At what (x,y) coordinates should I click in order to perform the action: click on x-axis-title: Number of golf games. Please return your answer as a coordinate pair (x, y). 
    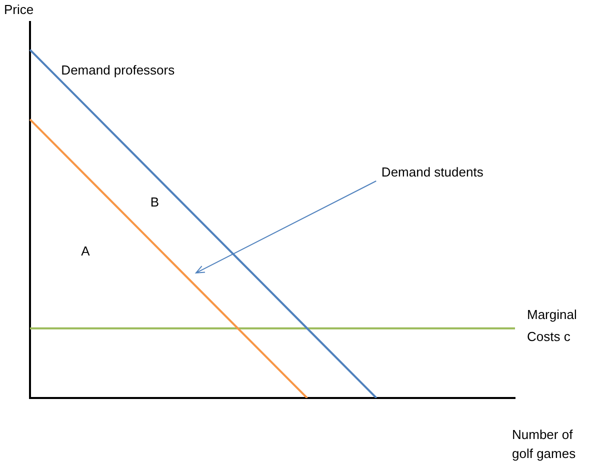
    Looking at the image, I should click on (544, 444).